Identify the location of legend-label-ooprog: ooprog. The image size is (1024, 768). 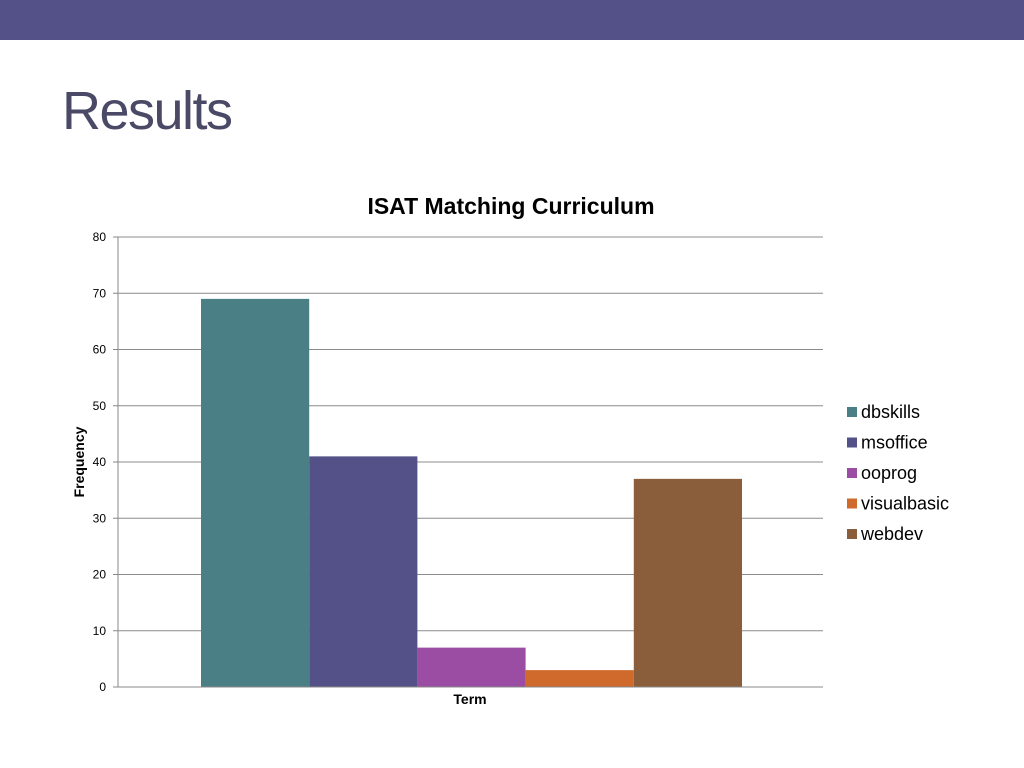
(889, 473).